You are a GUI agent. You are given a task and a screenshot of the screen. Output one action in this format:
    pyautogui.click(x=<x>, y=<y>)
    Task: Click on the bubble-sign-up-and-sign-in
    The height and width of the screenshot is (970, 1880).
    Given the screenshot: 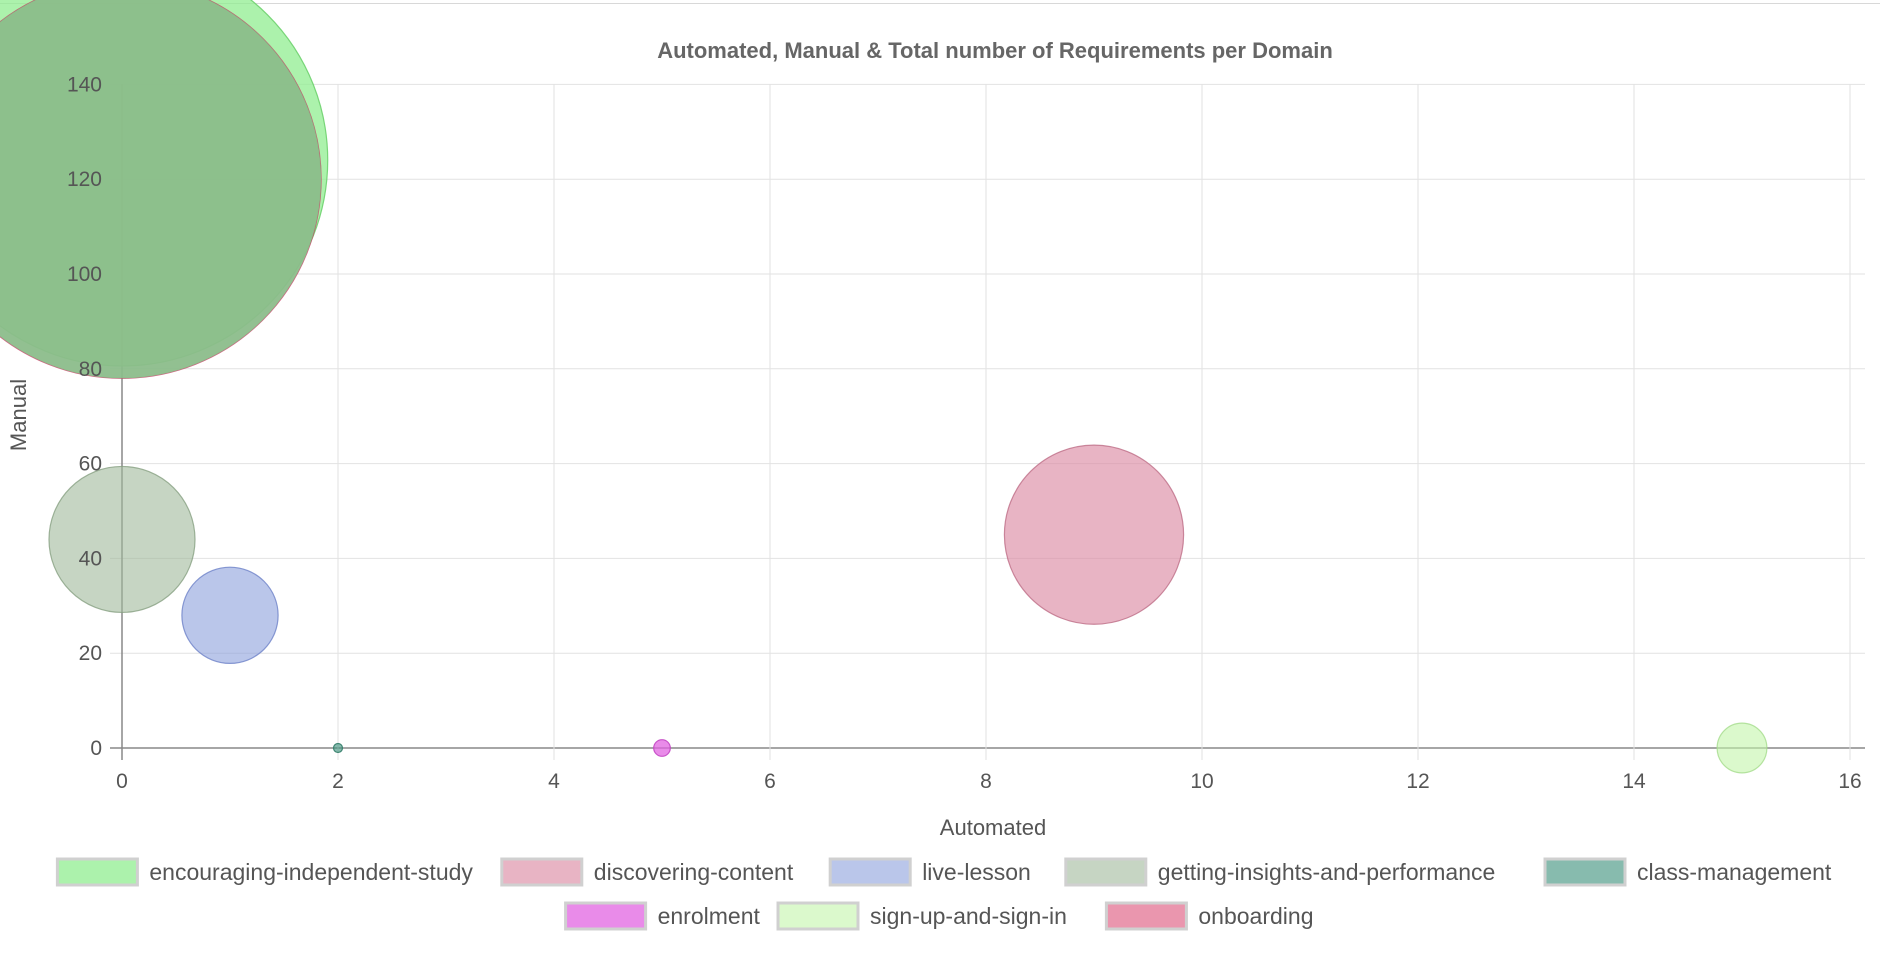 What is the action you would take?
    pyautogui.click(x=1742, y=748)
    